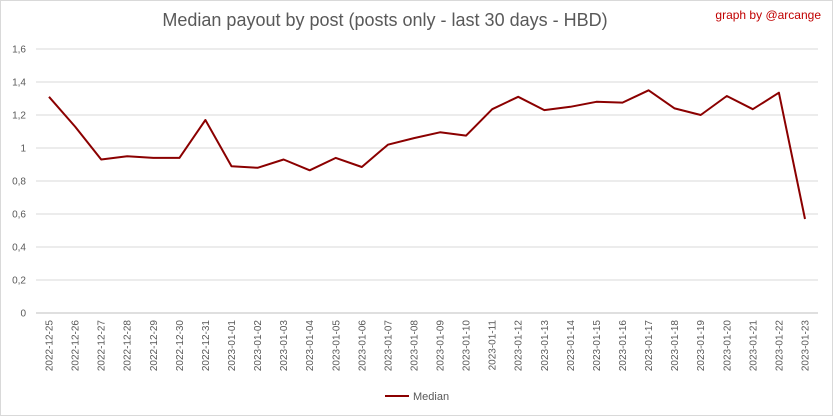 Image resolution: width=833 pixels, height=416 pixels. Describe the element at coordinates (180, 346) in the screenshot. I see `x-tick-label: 2022-12-30` at that location.